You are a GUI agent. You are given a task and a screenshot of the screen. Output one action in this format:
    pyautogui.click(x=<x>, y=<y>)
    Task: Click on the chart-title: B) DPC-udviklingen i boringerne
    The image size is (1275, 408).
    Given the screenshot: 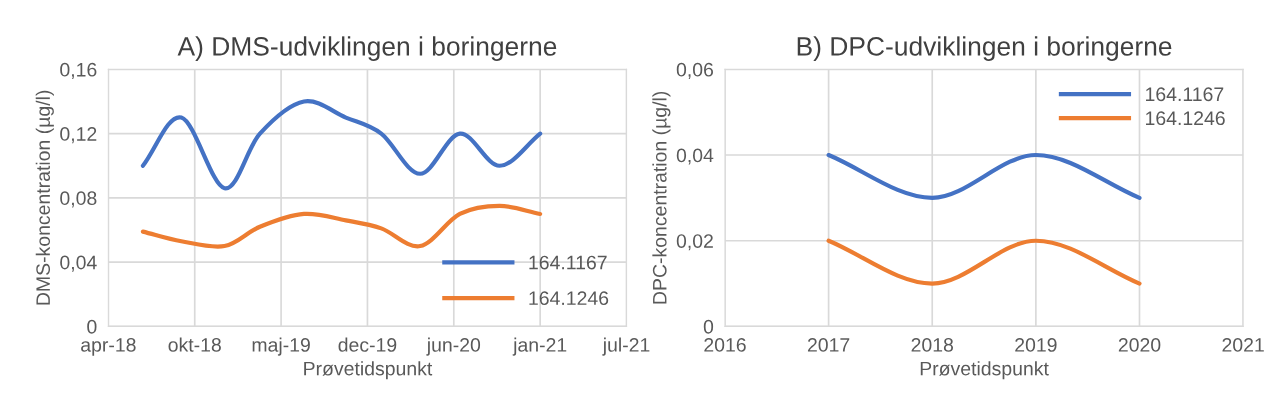 What is the action you would take?
    pyautogui.click(x=984, y=48)
    